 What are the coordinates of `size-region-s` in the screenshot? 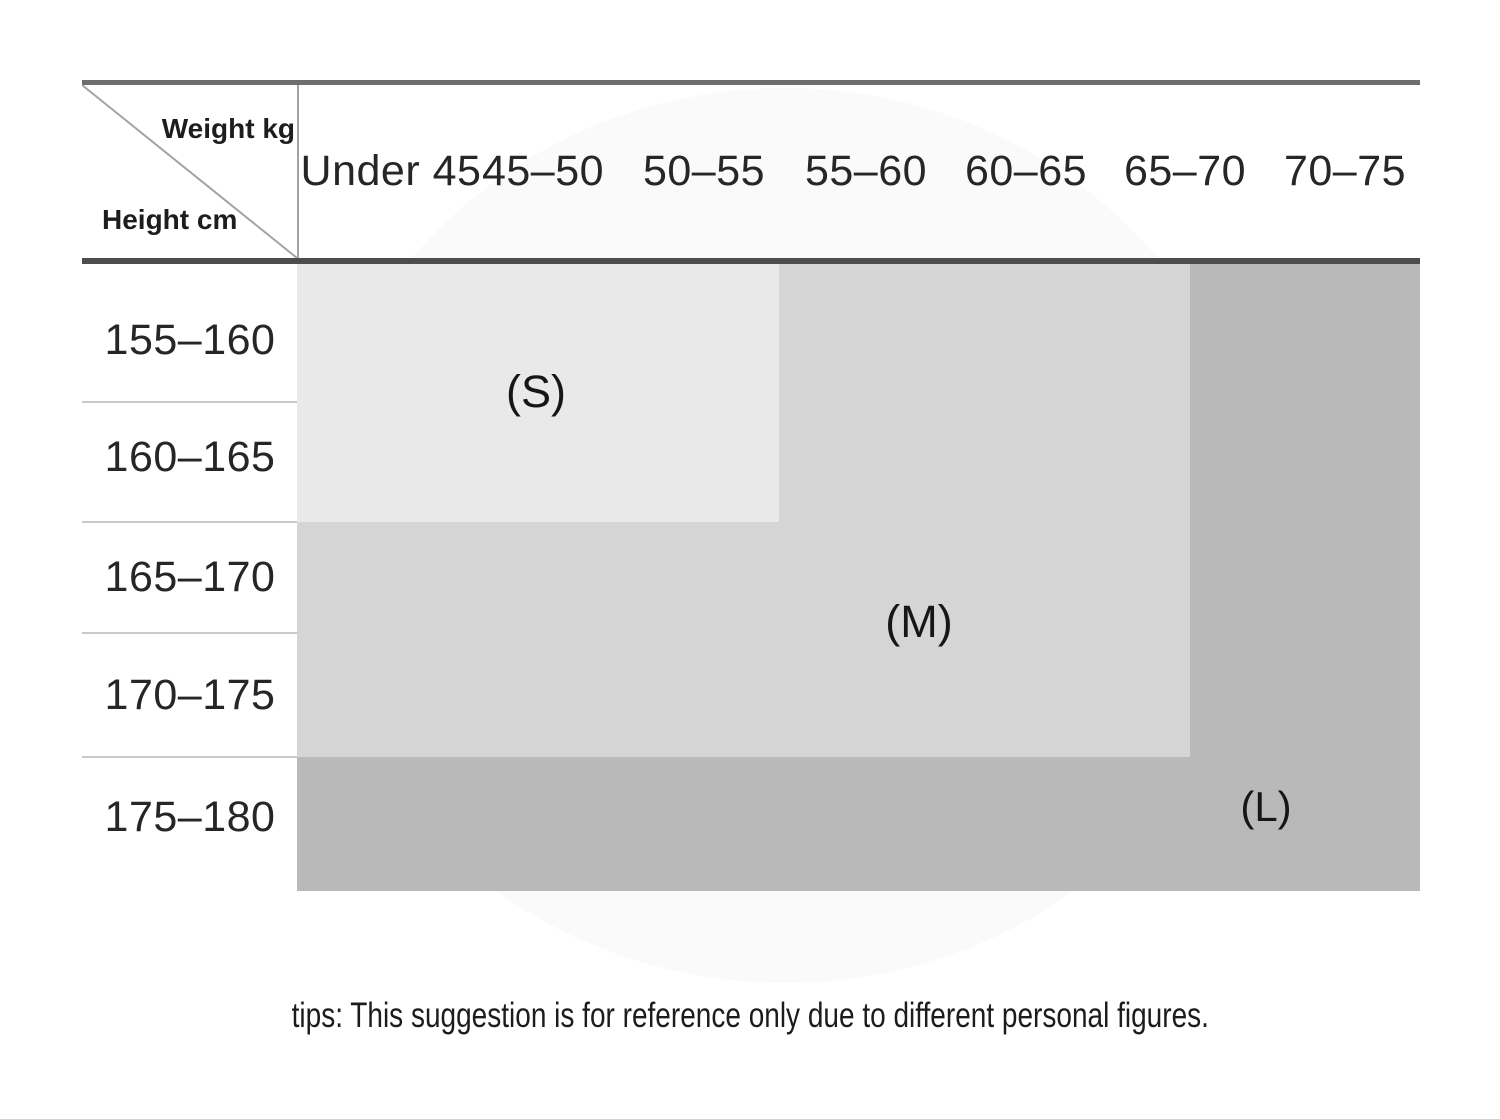 It's located at (538, 393).